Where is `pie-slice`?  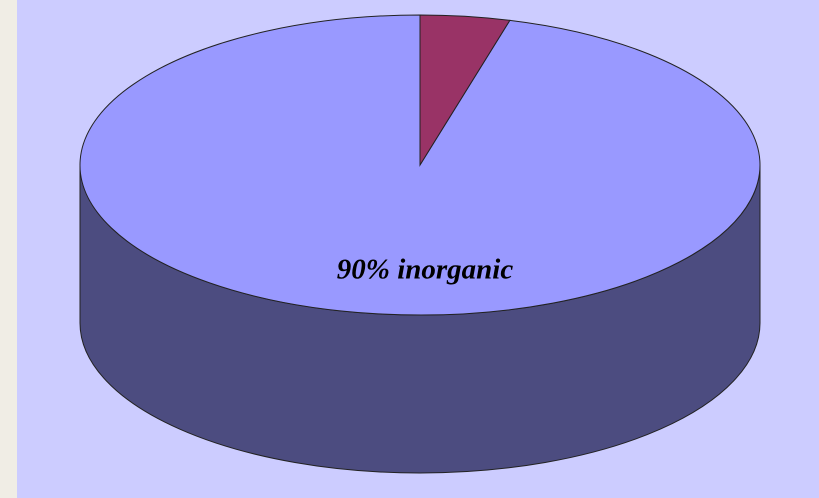 pie-slice is located at coordinates (465, 90).